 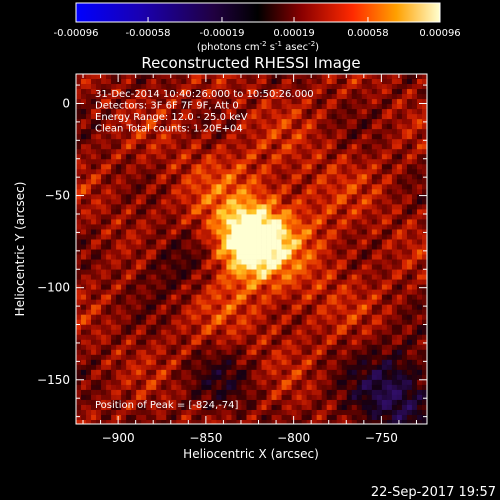 What do you see at coordinates (439, 33) in the screenshot?
I see `colorbar-tick-label: 0.00096` at bounding box center [439, 33].